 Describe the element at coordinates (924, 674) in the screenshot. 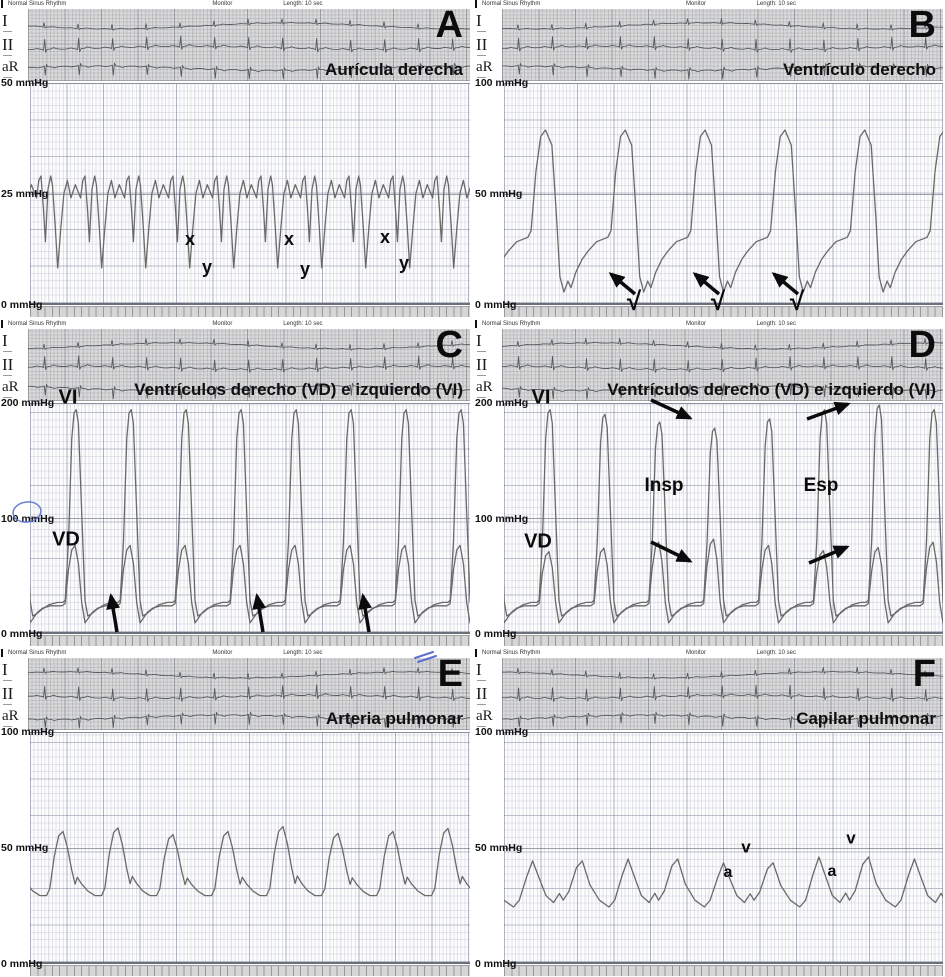

I see `panel-letter: F` at that location.